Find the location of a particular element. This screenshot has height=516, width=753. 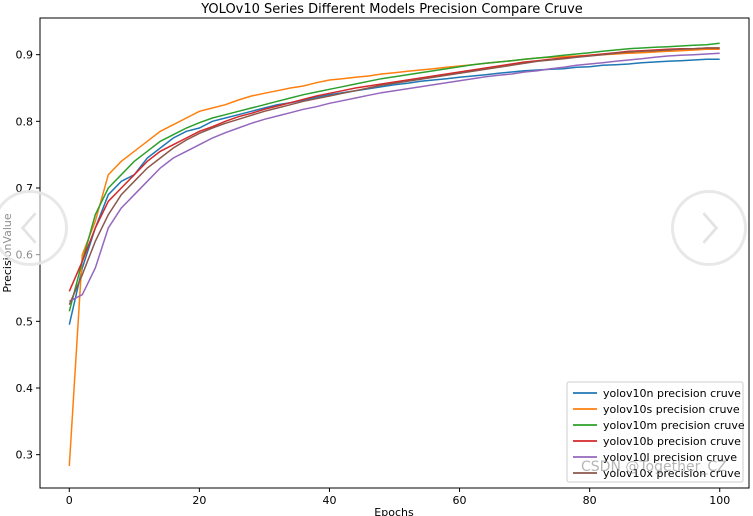

next-image-button is located at coordinates (709, 228).